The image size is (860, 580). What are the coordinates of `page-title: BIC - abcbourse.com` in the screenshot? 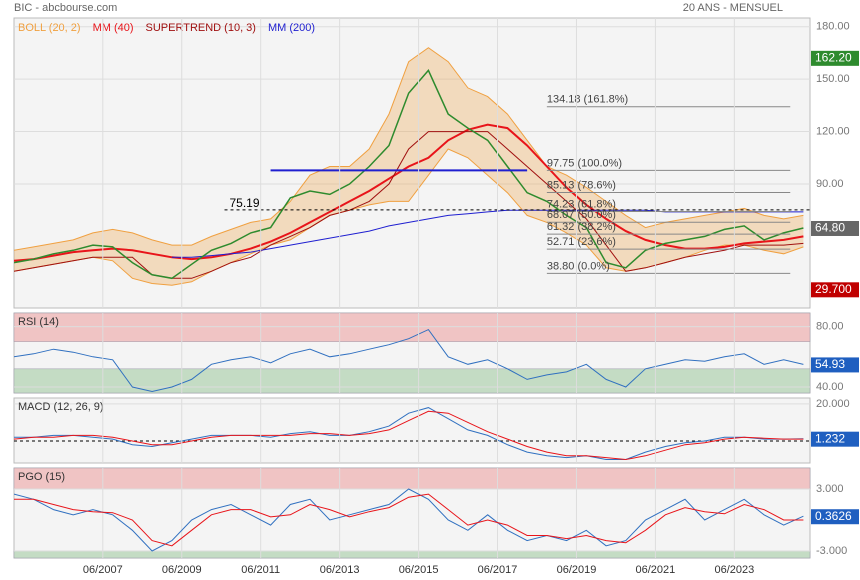 It's located at (65, 8).